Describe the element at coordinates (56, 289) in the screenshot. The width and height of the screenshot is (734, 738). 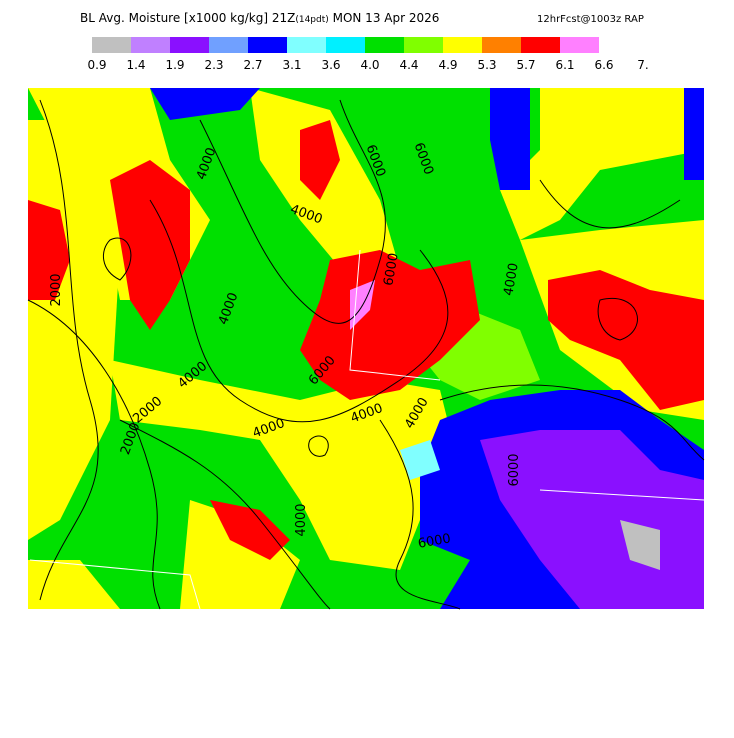
I see `contour-label: 2000` at that location.